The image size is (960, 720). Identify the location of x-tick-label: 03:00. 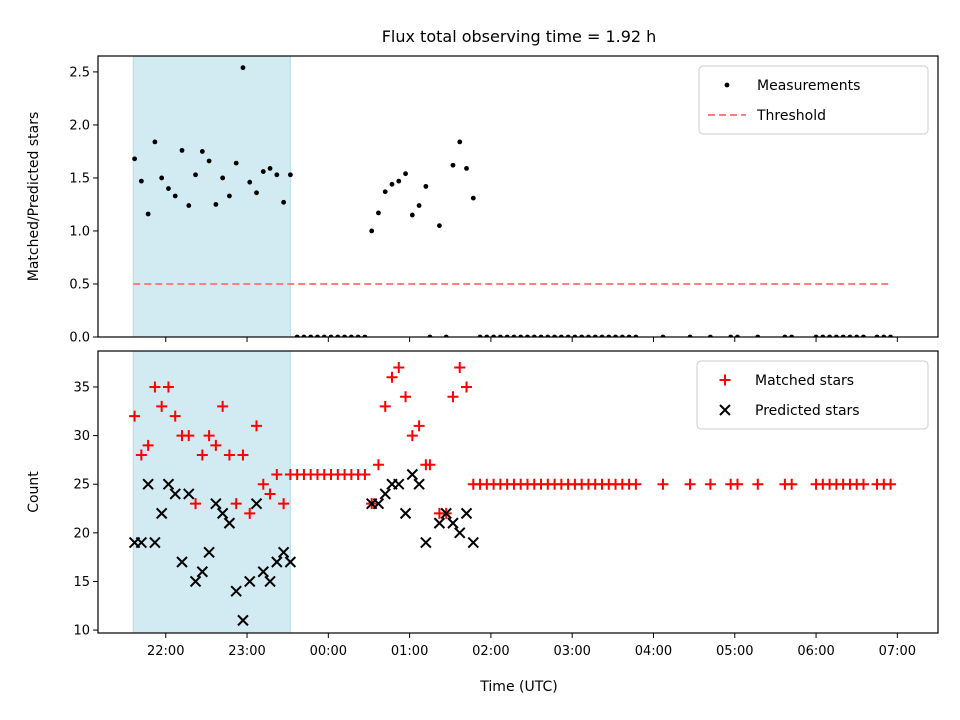
(571, 651).